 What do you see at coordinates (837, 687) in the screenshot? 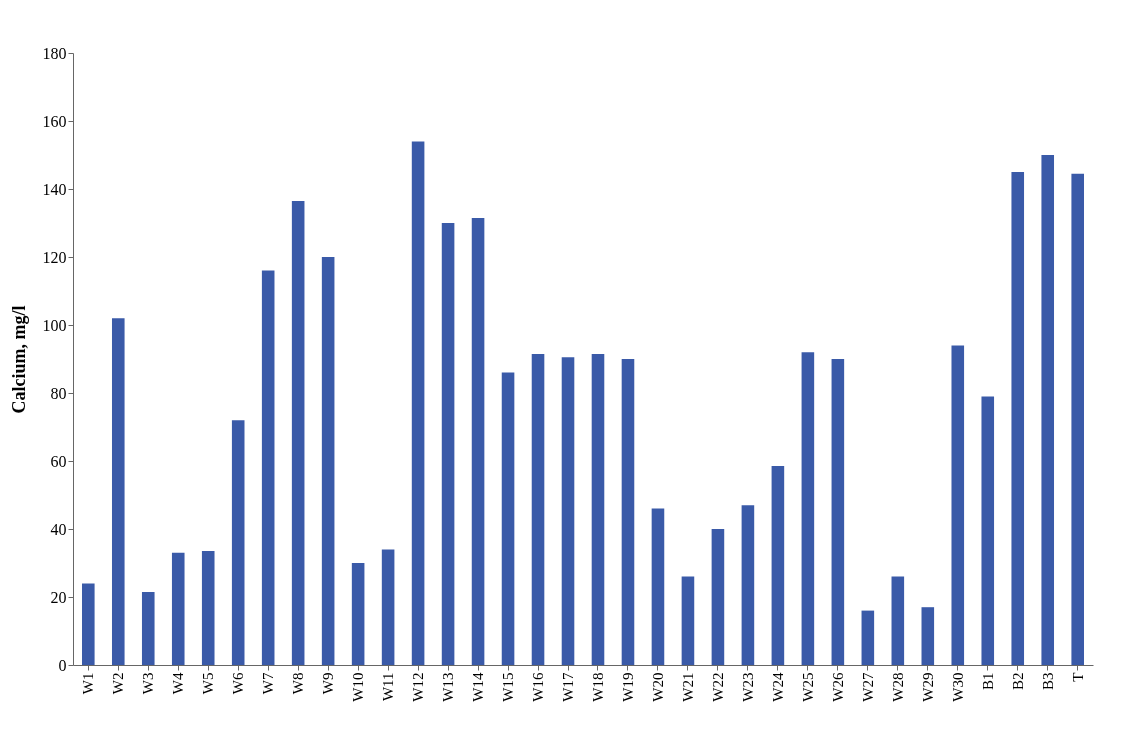
I see `x-tick-label: W26` at bounding box center [837, 687].